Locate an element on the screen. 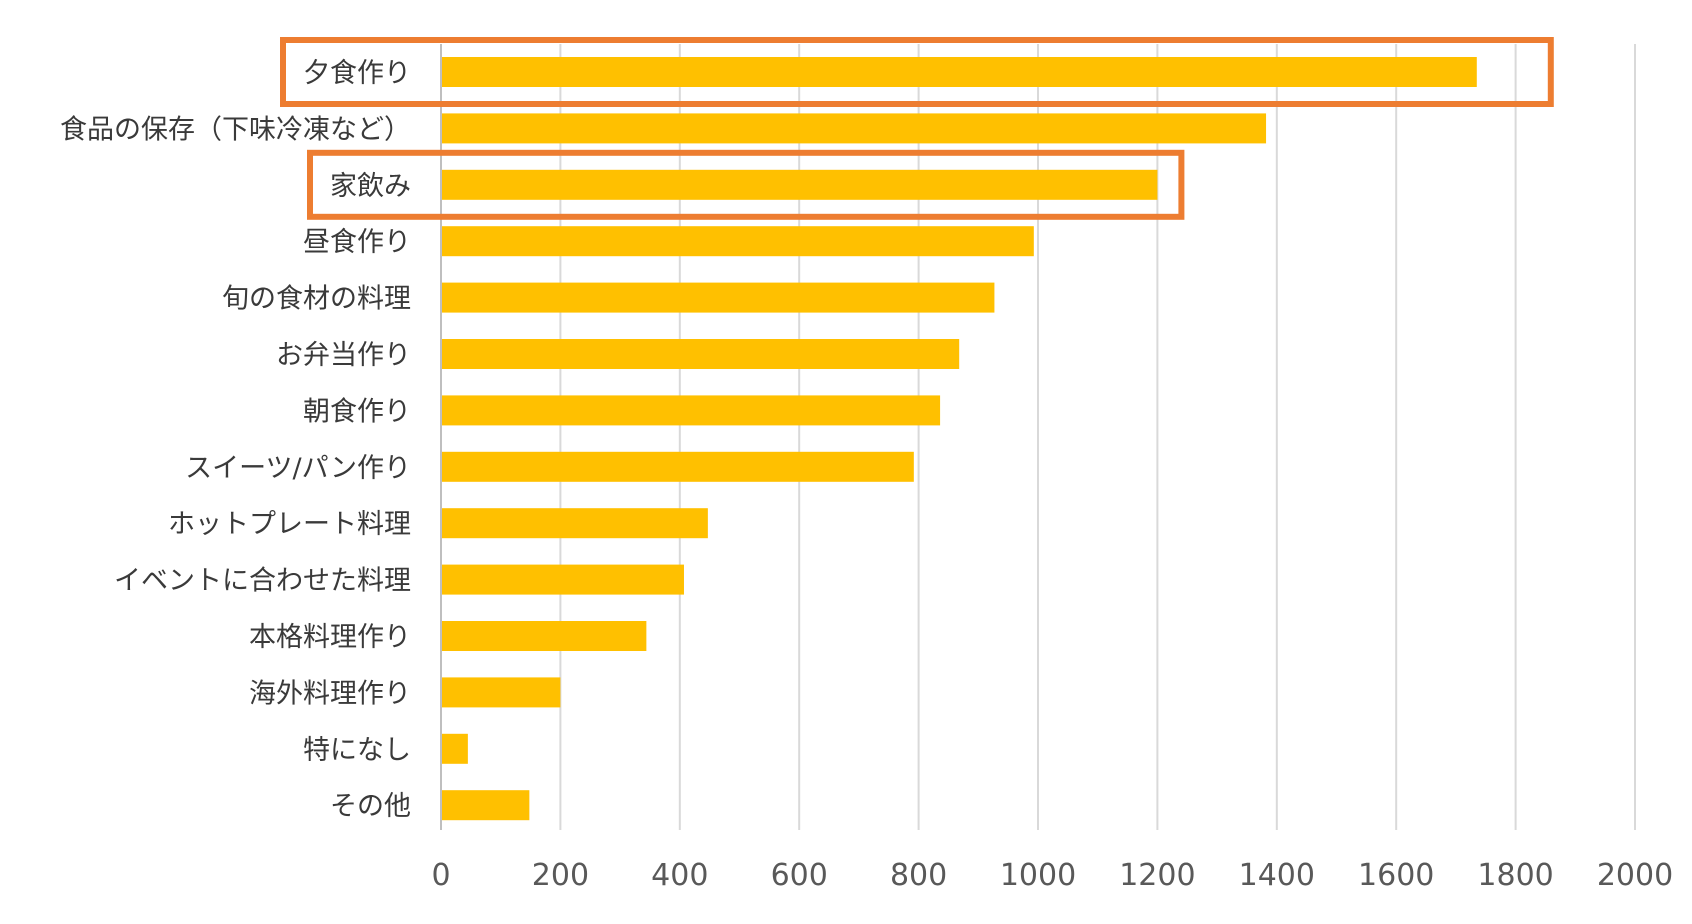 Image resolution: width=1692 pixels, height=924 pixels. highlight-boxes is located at coordinates (917, 128).